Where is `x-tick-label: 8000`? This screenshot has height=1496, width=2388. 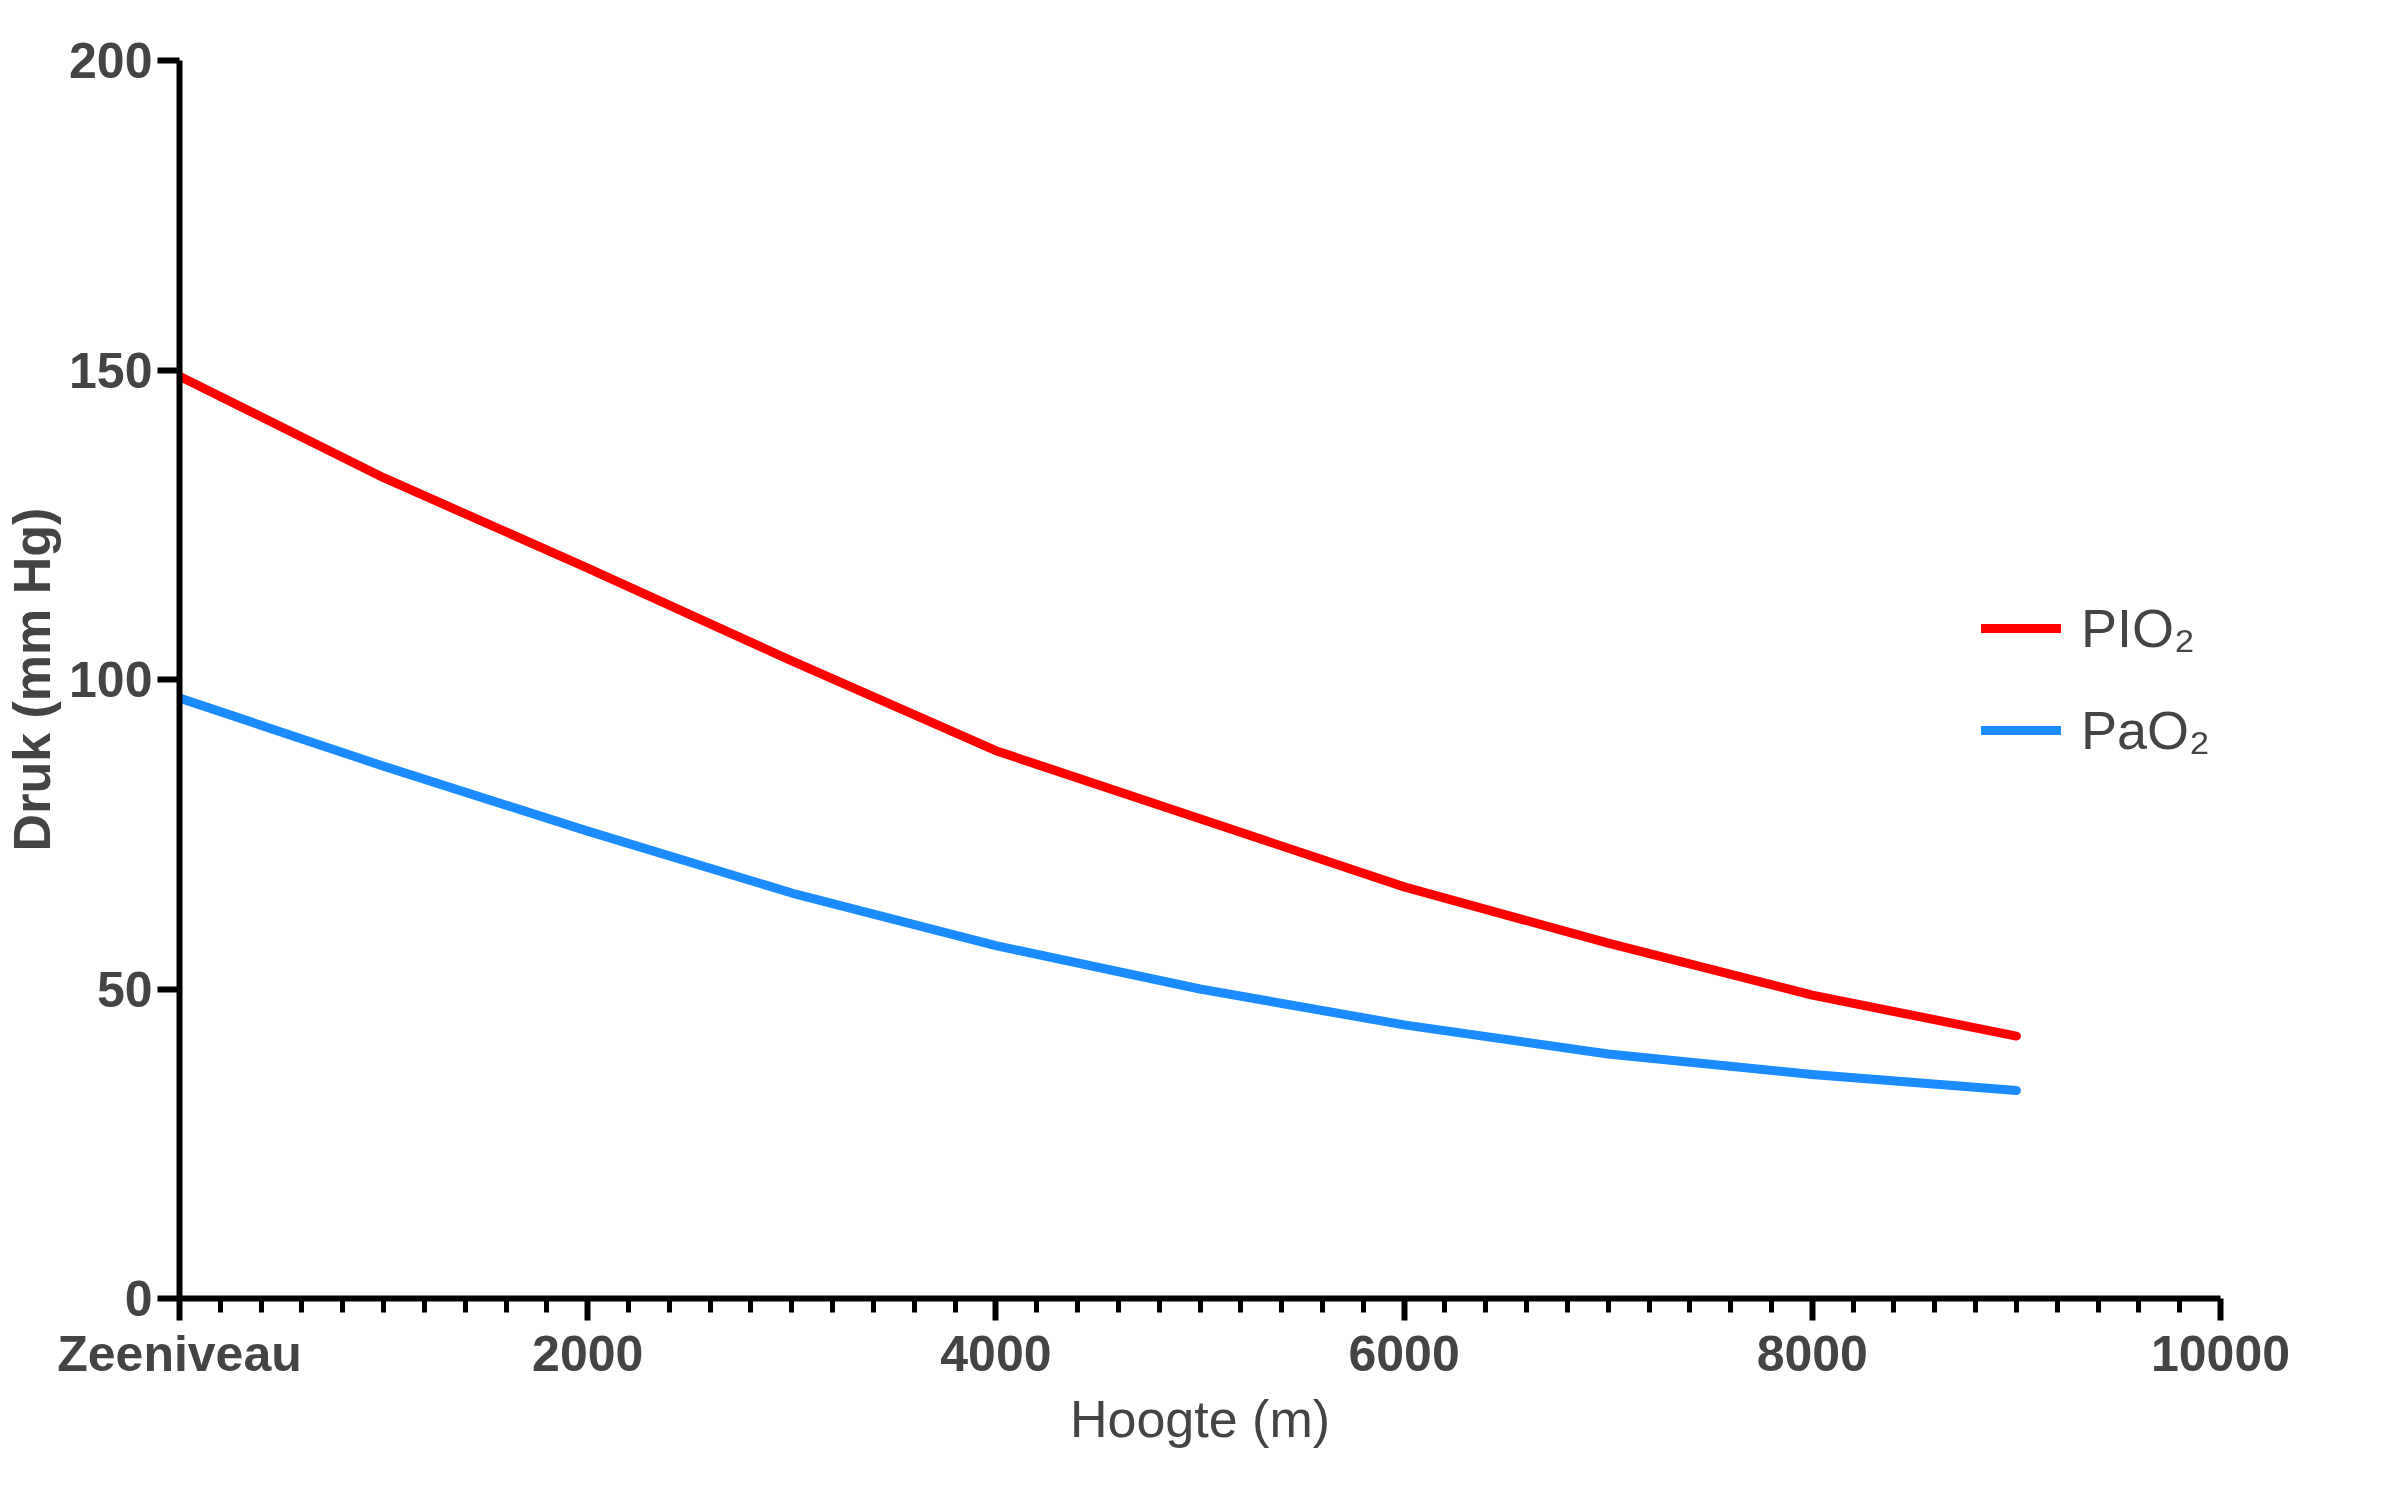 x-tick-label: 8000 is located at coordinates (1812, 1353).